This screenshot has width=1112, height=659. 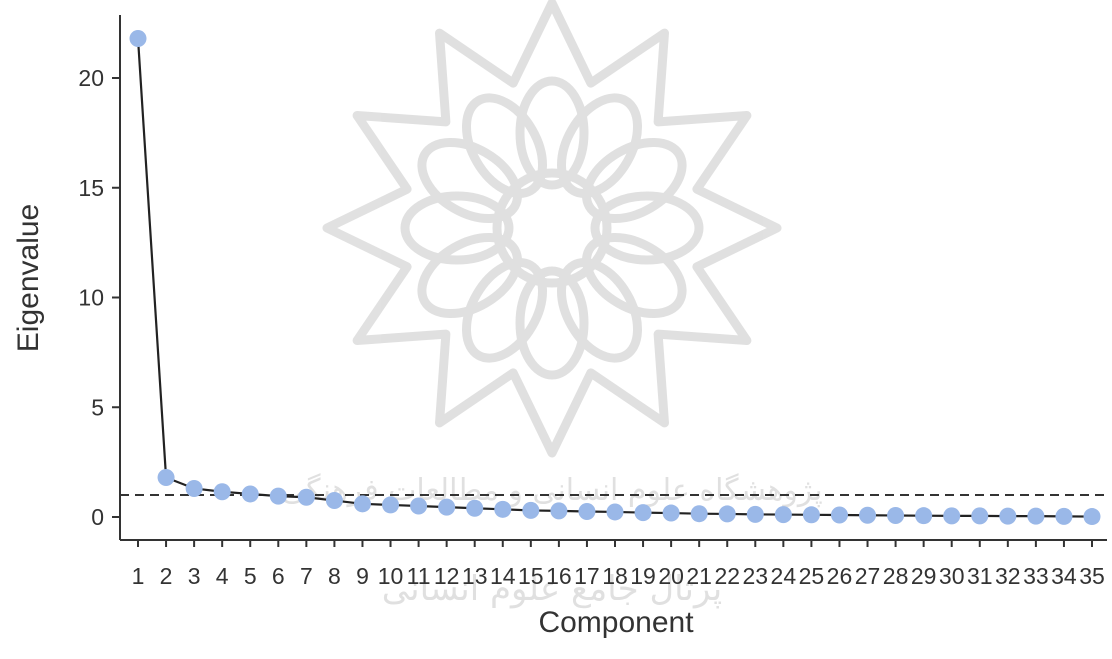 I want to click on x-tick-label: 29, so click(x=924, y=576).